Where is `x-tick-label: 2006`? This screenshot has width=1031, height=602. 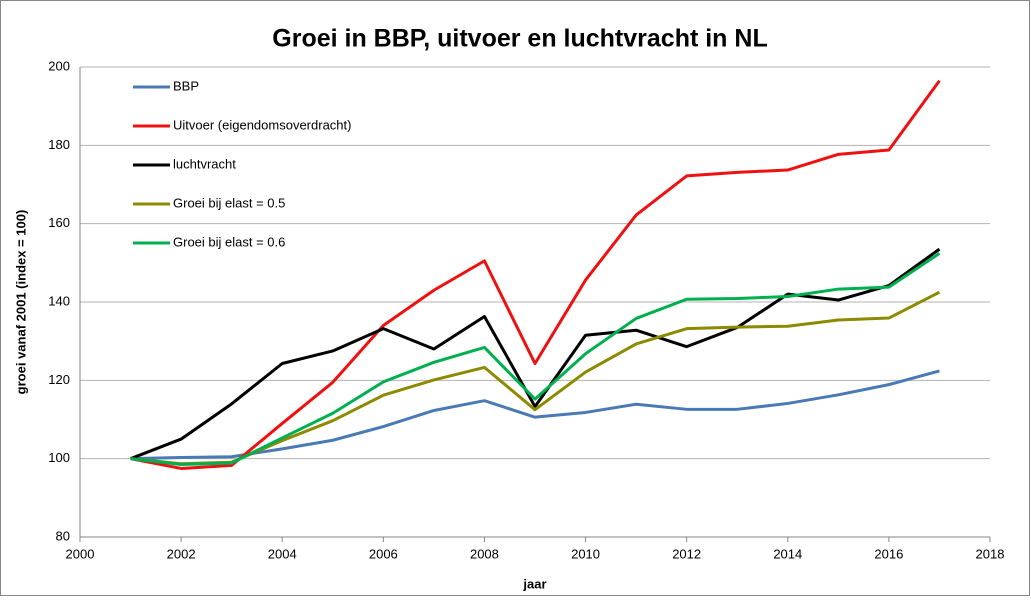 x-tick-label: 2006 is located at coordinates (383, 553).